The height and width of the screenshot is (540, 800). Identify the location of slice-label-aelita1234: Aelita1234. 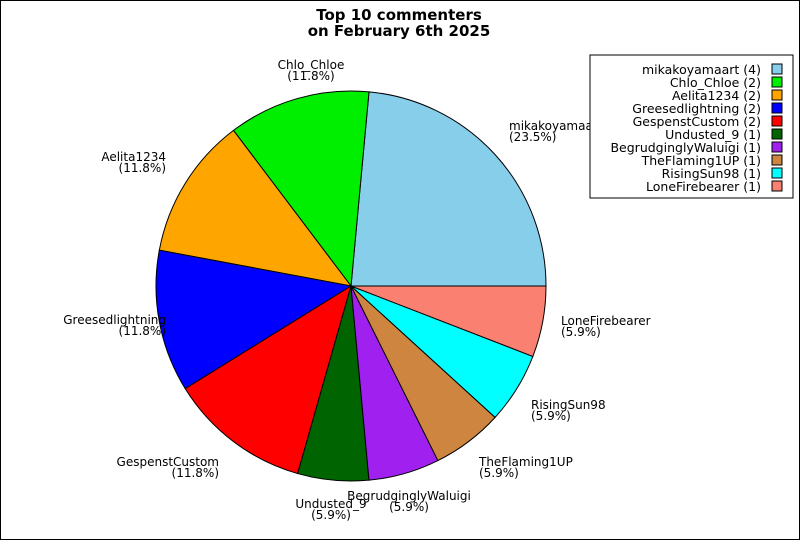
(133, 157).